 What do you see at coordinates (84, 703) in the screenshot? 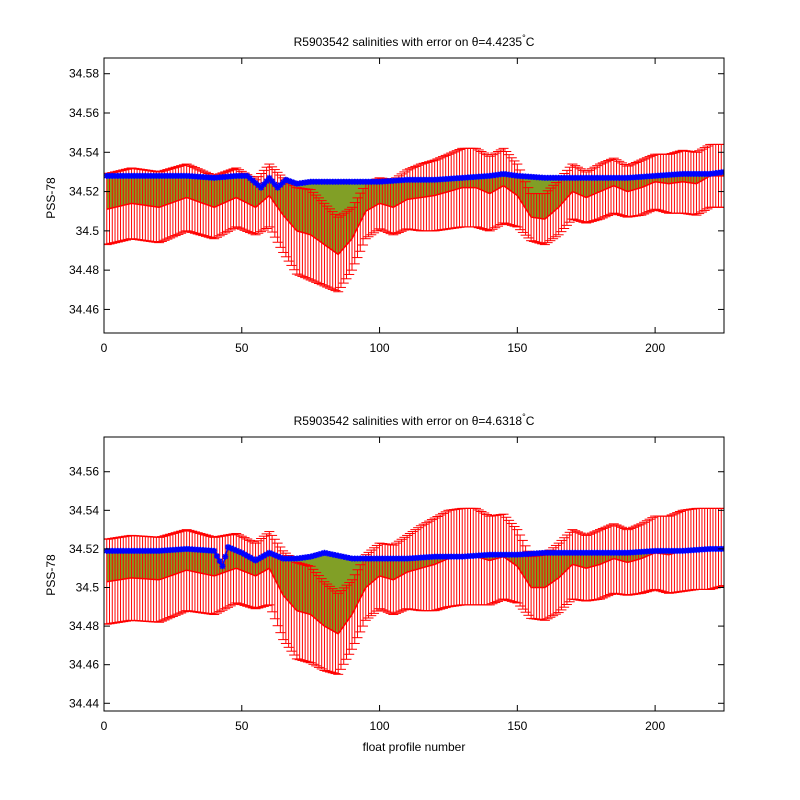
I see `chart-bottom-y-tick-label: 34.44` at bounding box center [84, 703].